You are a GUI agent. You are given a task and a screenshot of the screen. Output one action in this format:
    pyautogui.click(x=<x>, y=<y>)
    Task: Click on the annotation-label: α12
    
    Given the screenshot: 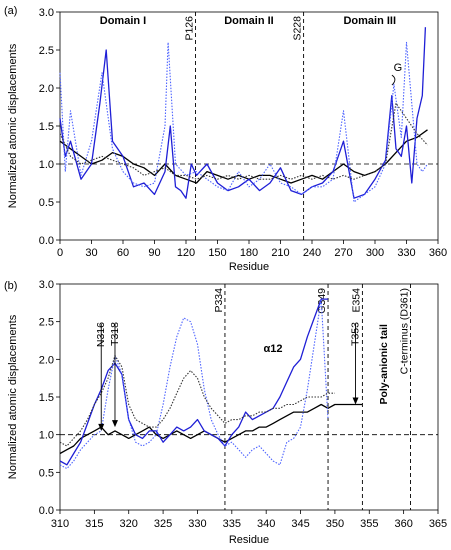 What is the action you would take?
    pyautogui.click(x=273, y=349)
    